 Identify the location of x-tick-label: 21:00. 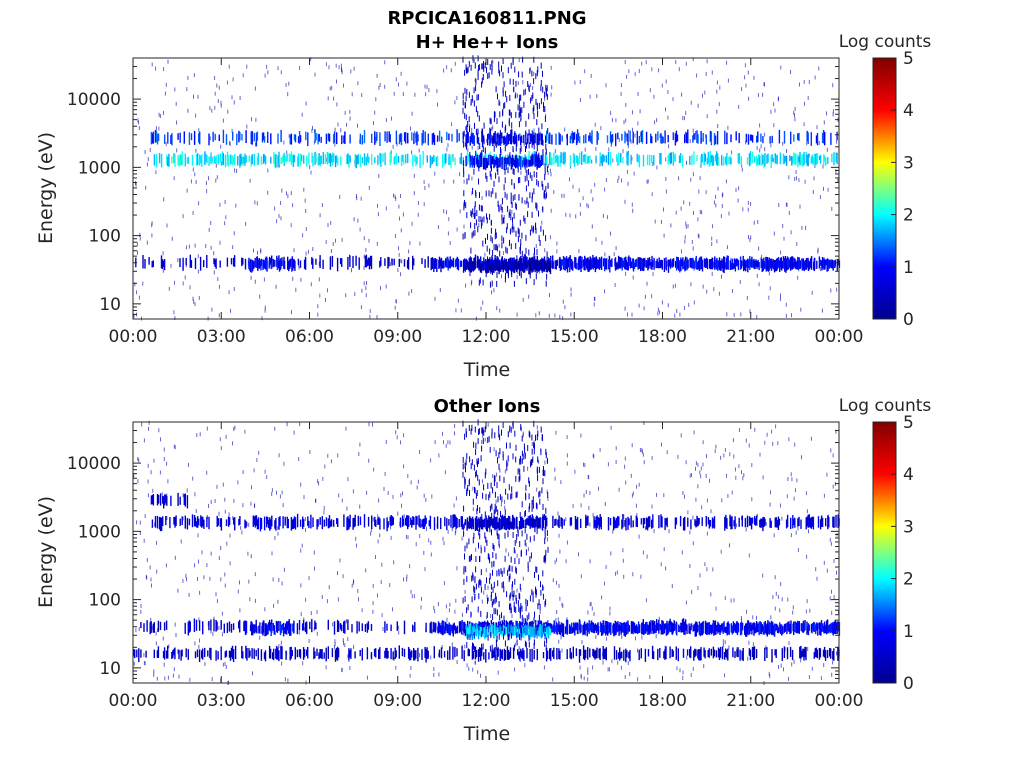
(750, 337).